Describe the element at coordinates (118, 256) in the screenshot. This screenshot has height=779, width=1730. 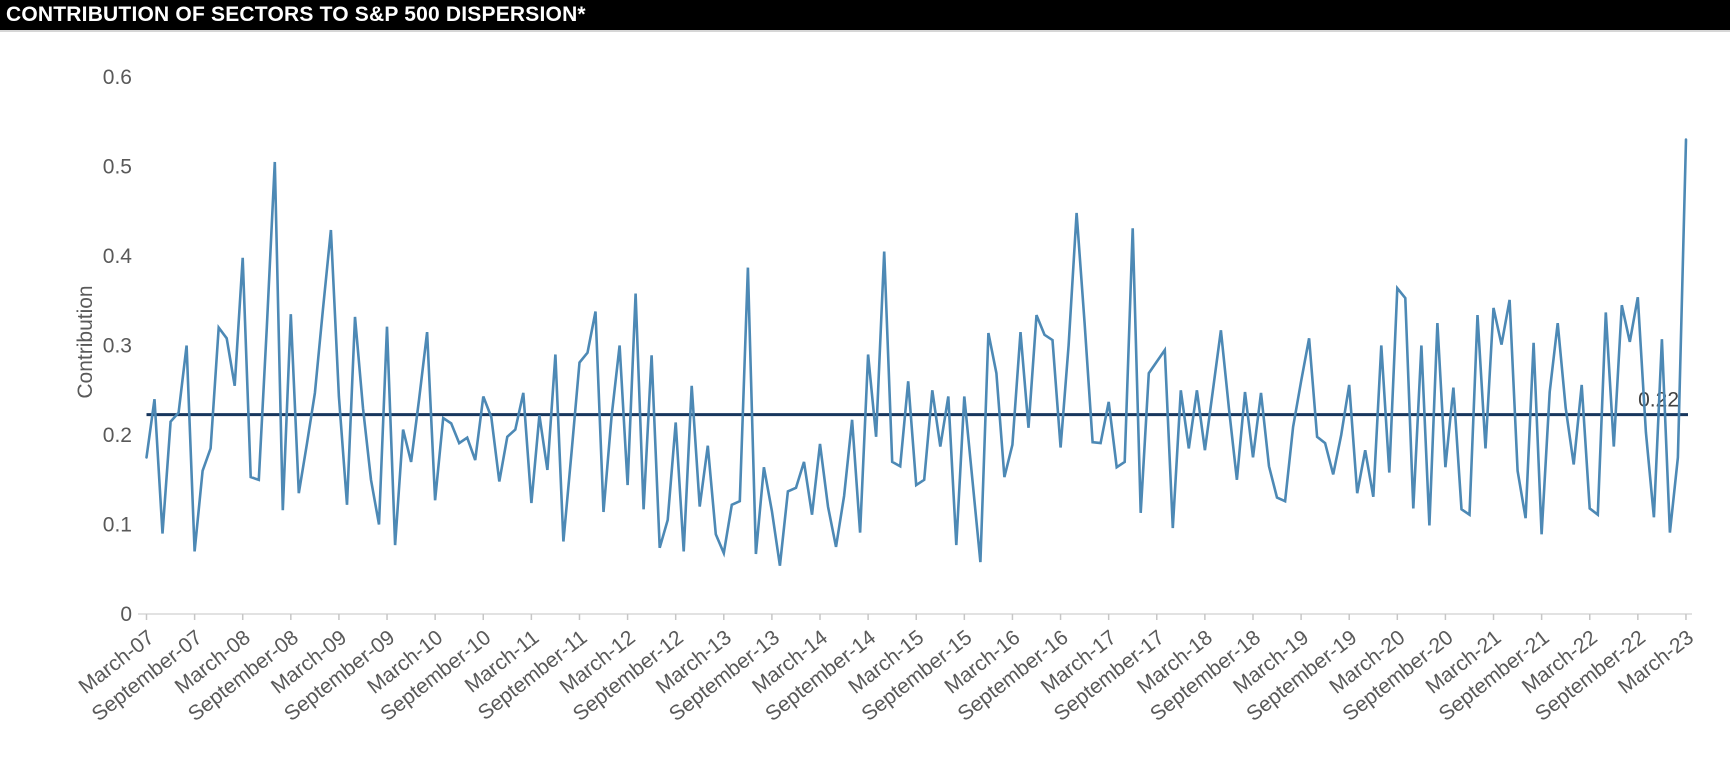
I see `y-axis-tick-label: 0.4` at that location.